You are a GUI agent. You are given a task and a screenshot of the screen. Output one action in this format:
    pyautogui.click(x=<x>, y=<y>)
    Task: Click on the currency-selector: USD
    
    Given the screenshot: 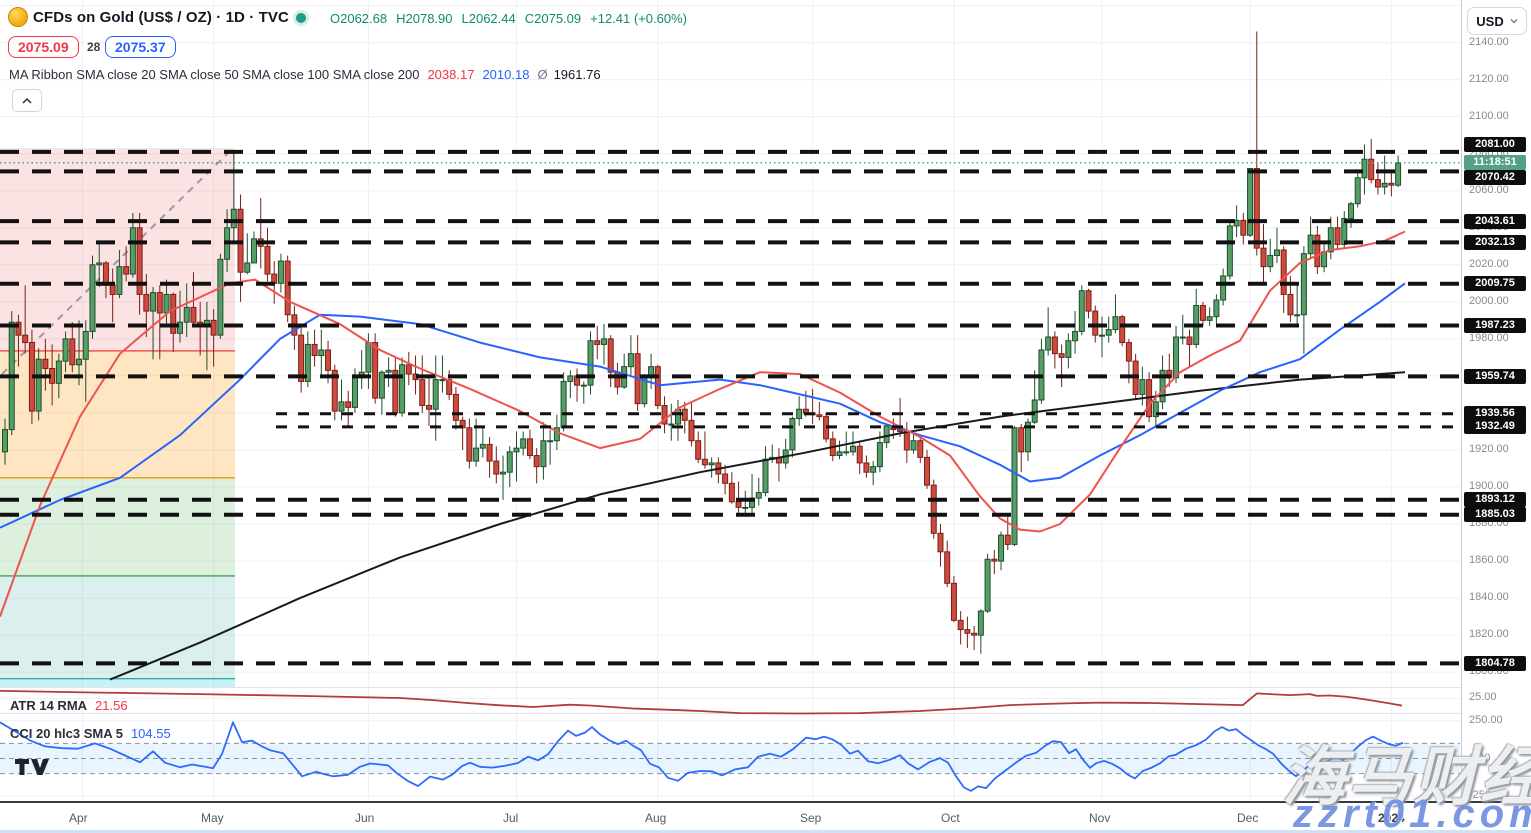 What is the action you would take?
    pyautogui.click(x=1497, y=21)
    